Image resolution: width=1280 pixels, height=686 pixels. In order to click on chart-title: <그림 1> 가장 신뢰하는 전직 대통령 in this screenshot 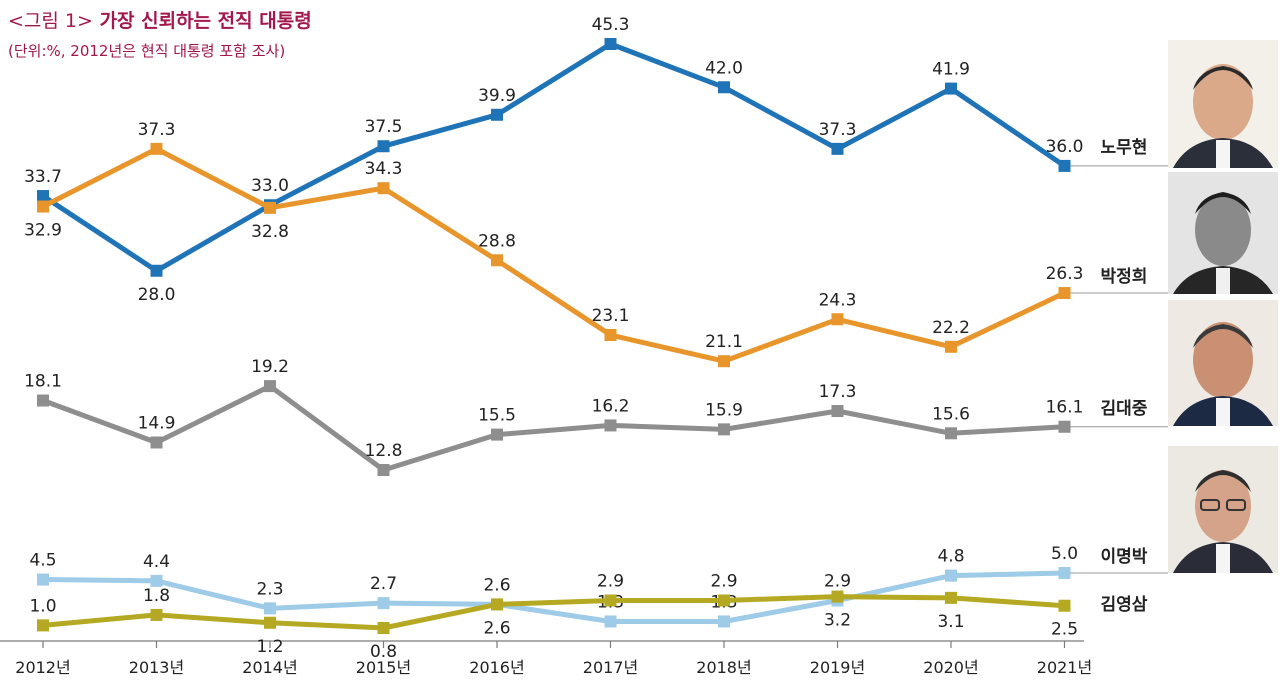, I will do `click(160, 19)`.